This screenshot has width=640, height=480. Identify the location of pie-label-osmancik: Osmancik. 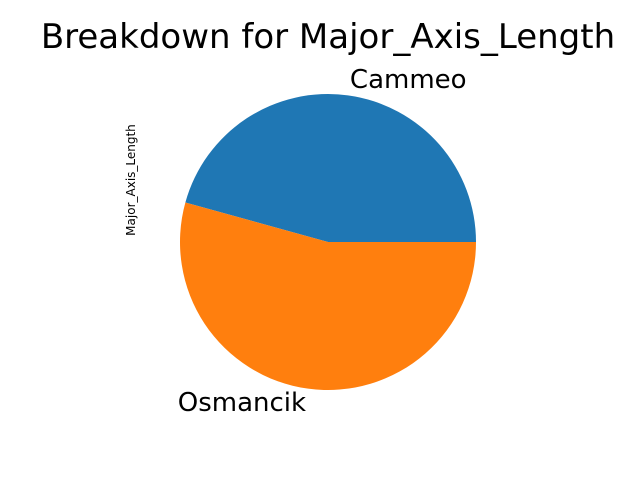
(242, 403).